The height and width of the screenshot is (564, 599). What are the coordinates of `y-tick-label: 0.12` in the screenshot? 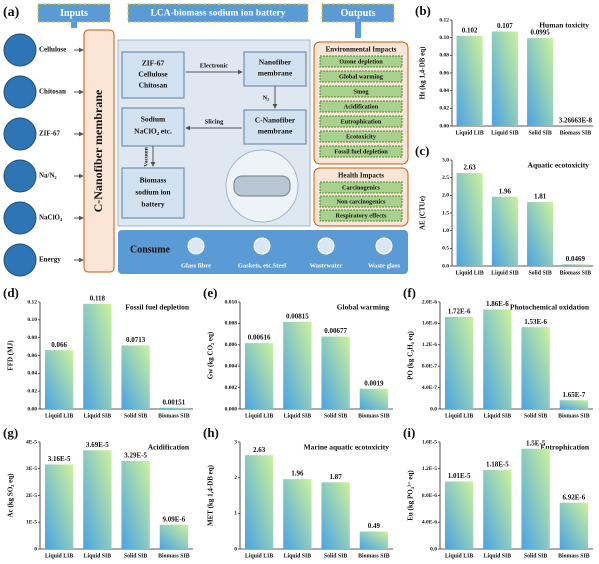 It's located at (32, 302).